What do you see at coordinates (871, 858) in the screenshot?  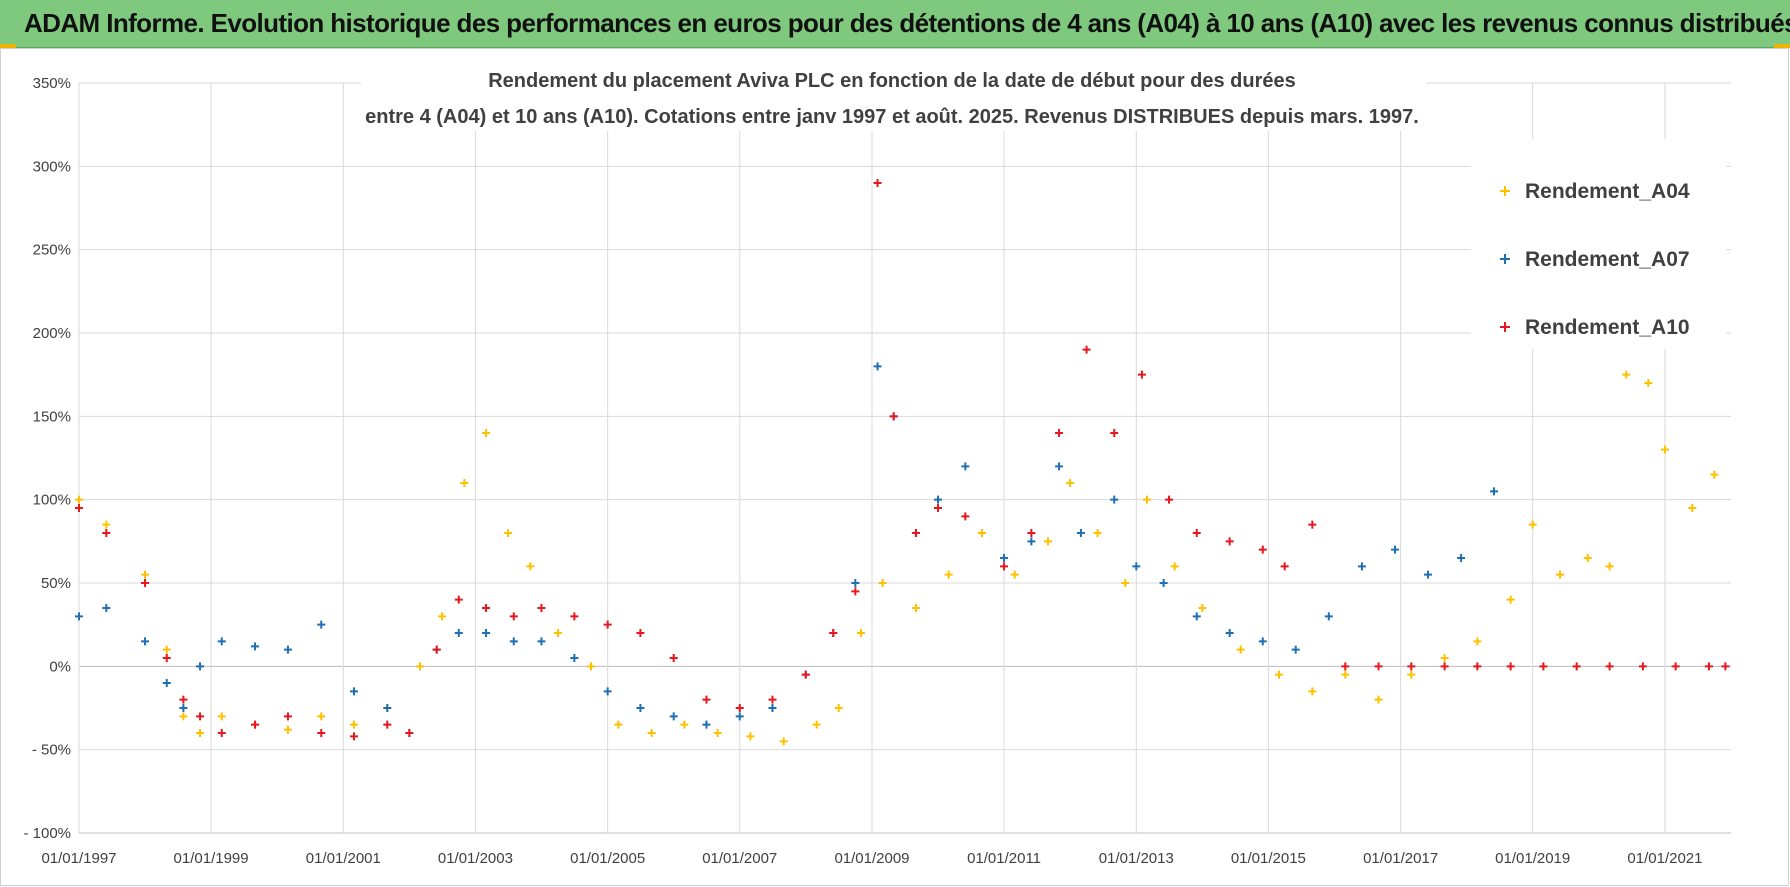 I see `x-tick-label: 01/01/2009` at bounding box center [871, 858].